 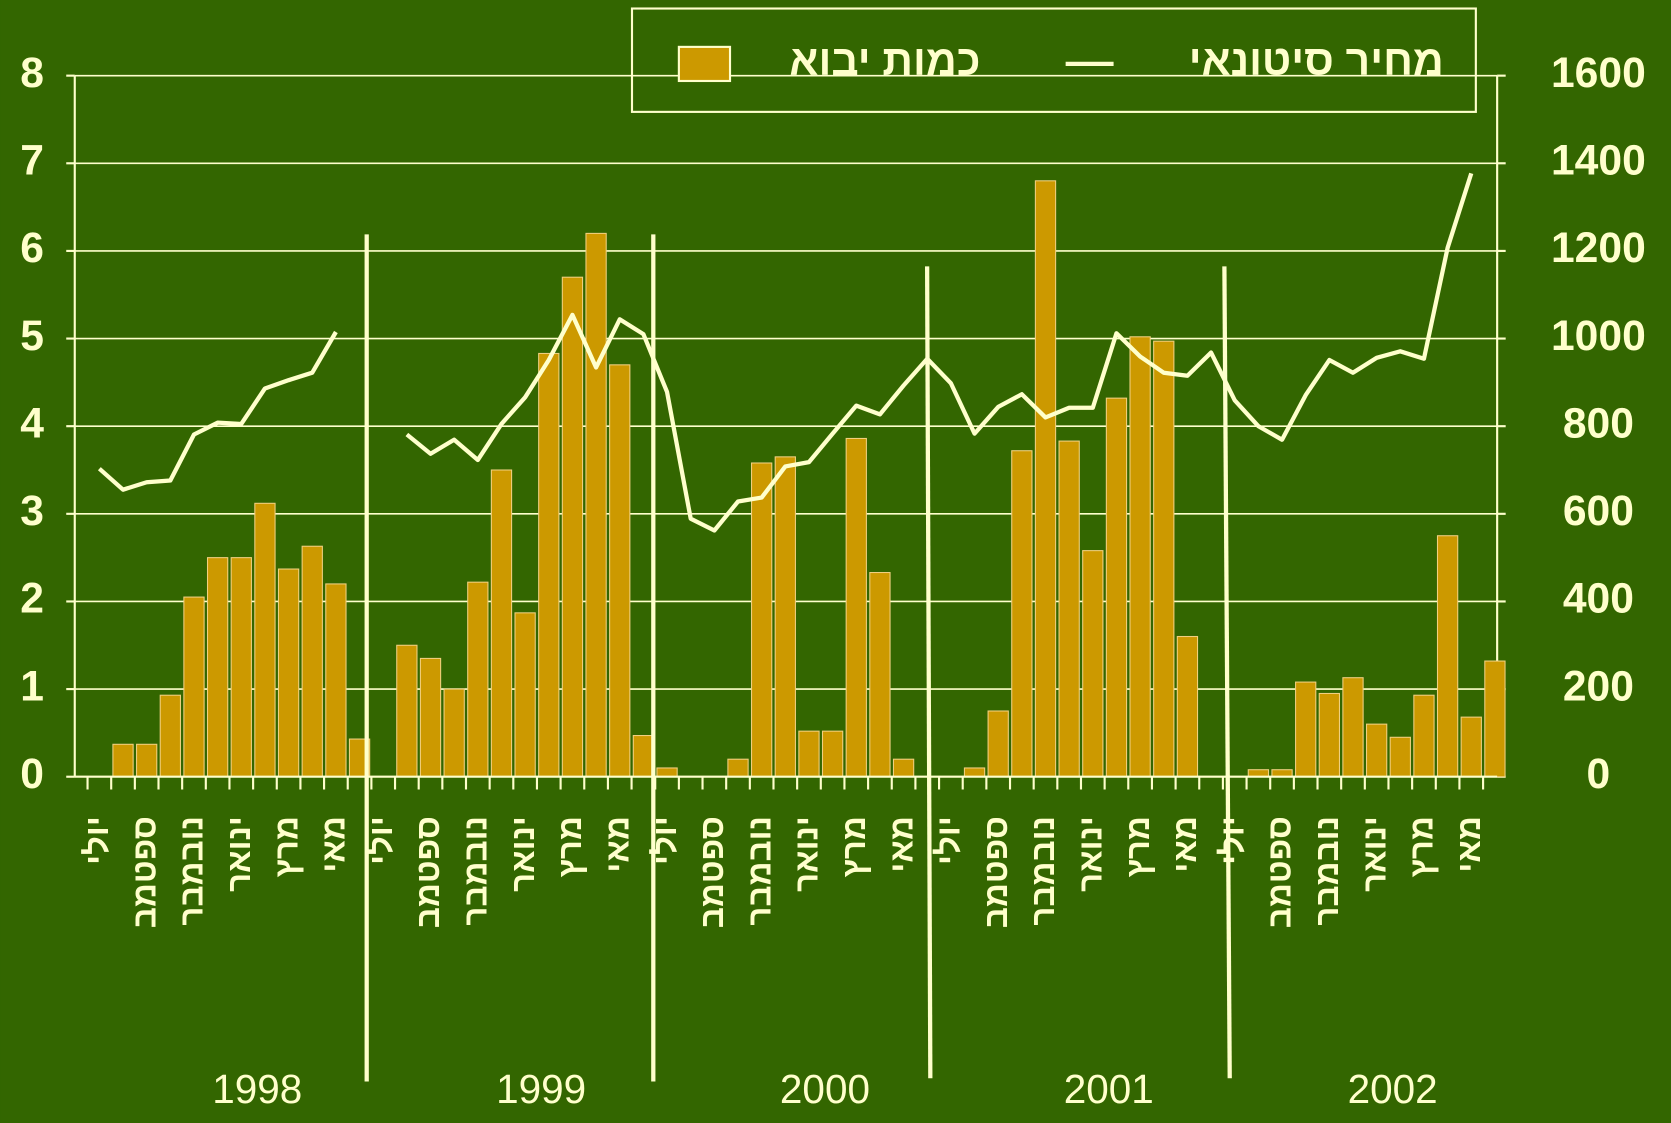 What do you see at coordinates (704, 64) in the screenshot?
I see `legend-swatch` at bounding box center [704, 64].